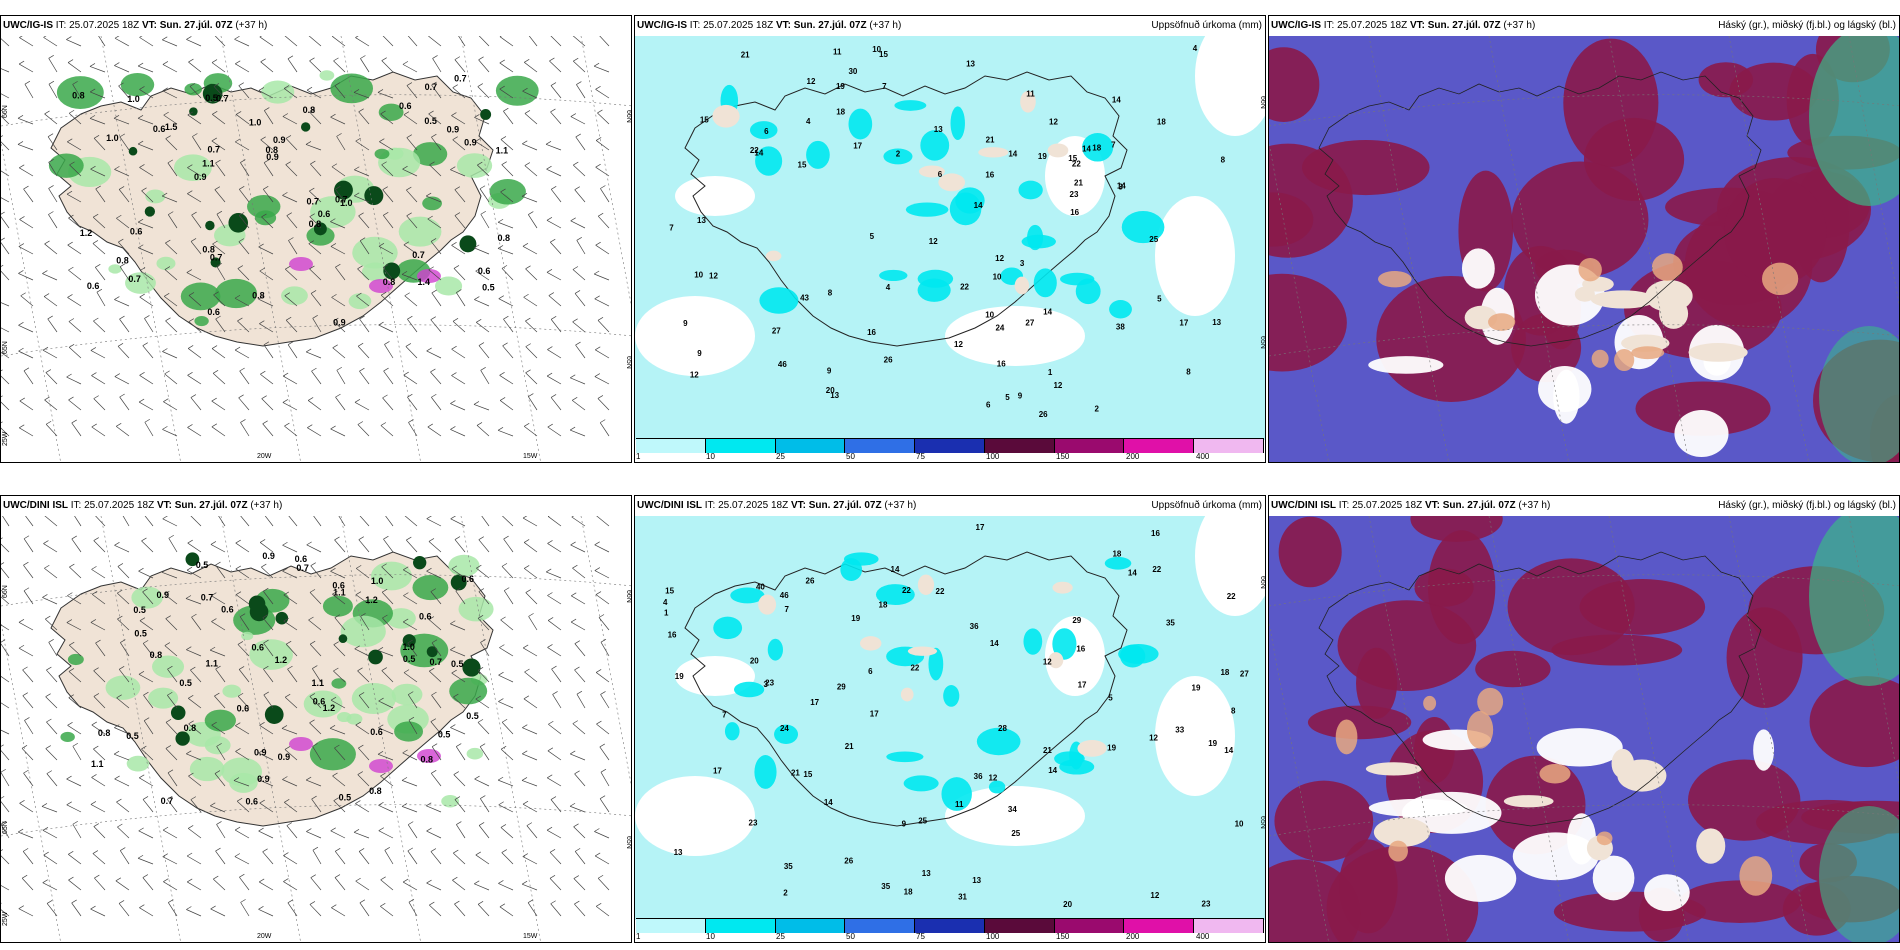 The image size is (1900, 950). Describe the element at coordinates (671, 227) in the screenshot. I see `accum-value-label: 7` at that location.